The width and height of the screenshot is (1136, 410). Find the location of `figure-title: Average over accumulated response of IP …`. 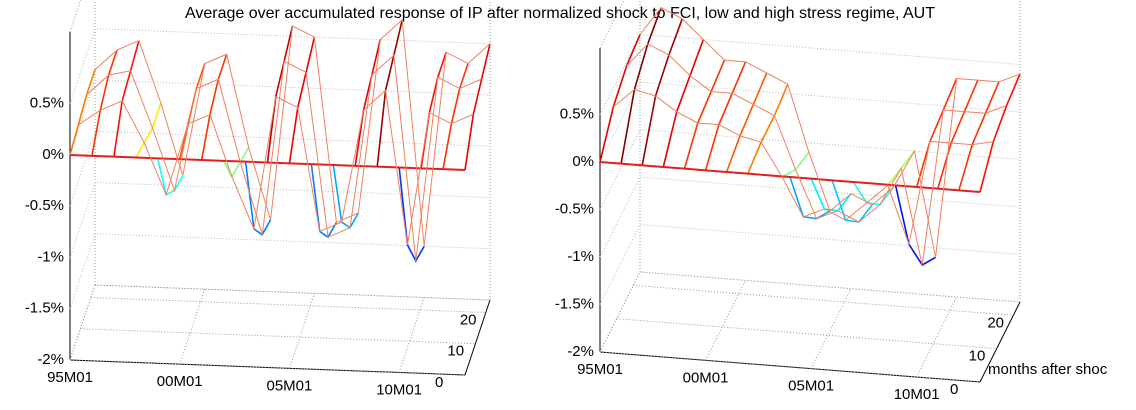

figure-title: Average over accumulated response of IP … is located at coordinates (560, 13).